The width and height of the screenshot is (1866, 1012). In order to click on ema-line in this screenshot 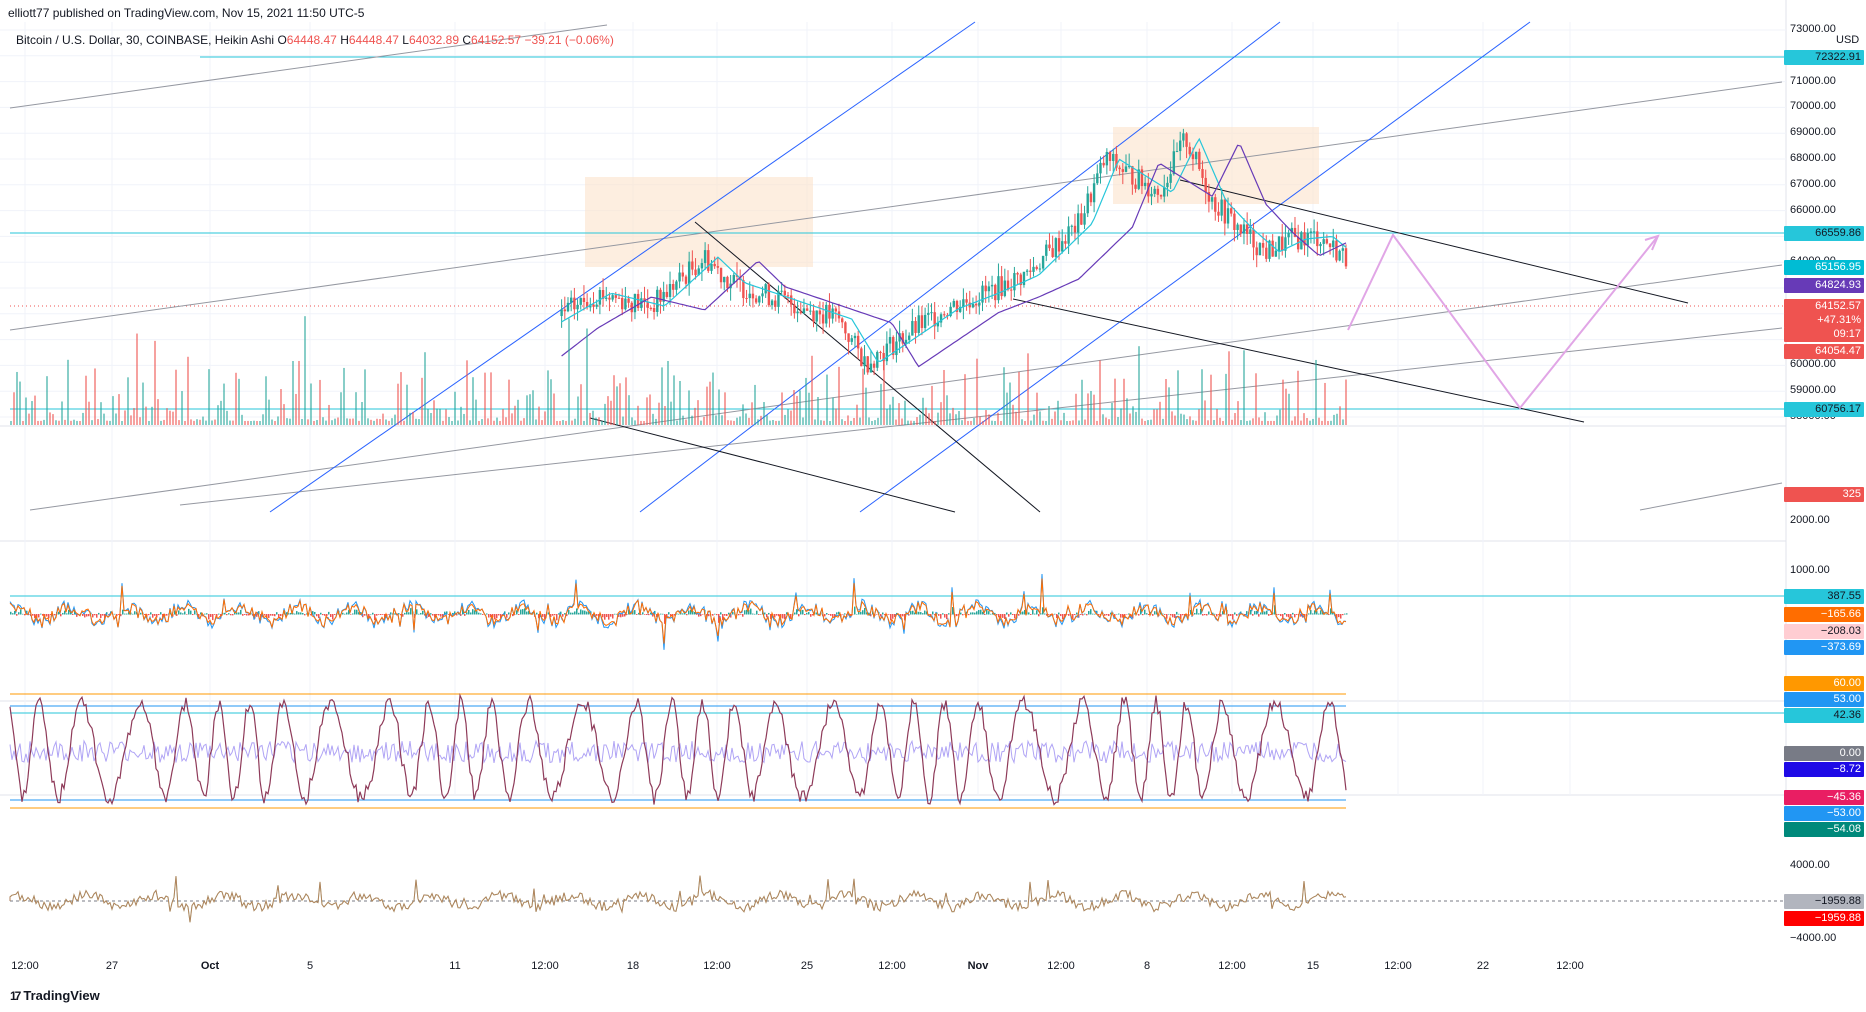, I will do `click(954, 250)`.